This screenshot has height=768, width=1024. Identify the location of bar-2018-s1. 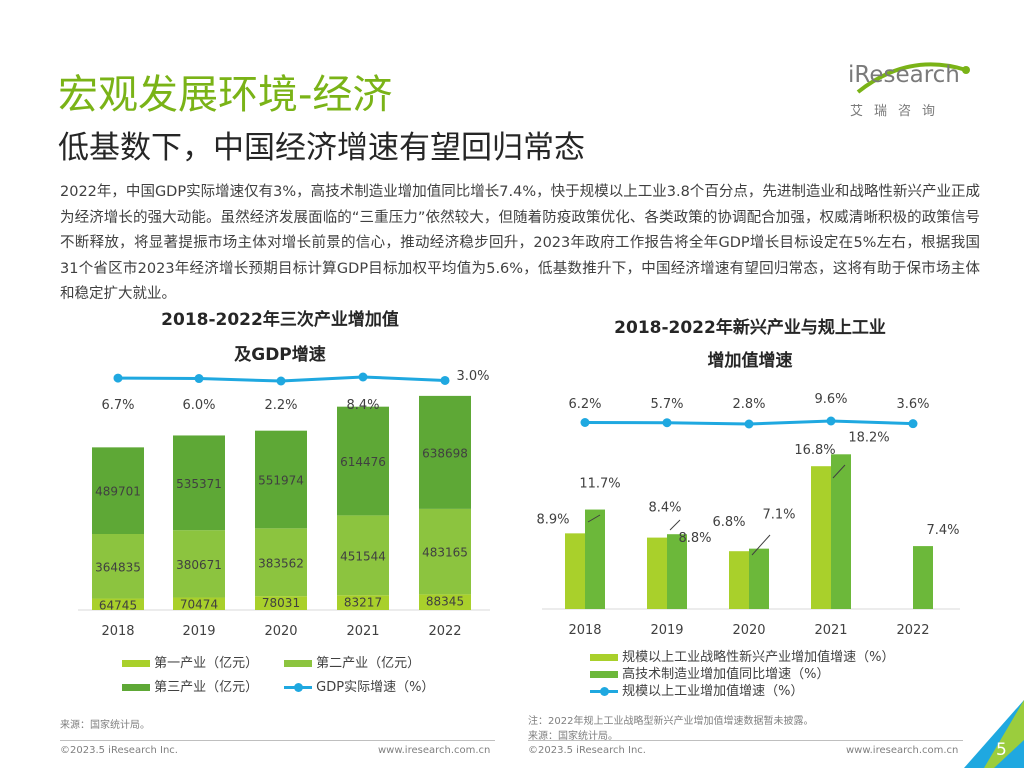
(595, 559).